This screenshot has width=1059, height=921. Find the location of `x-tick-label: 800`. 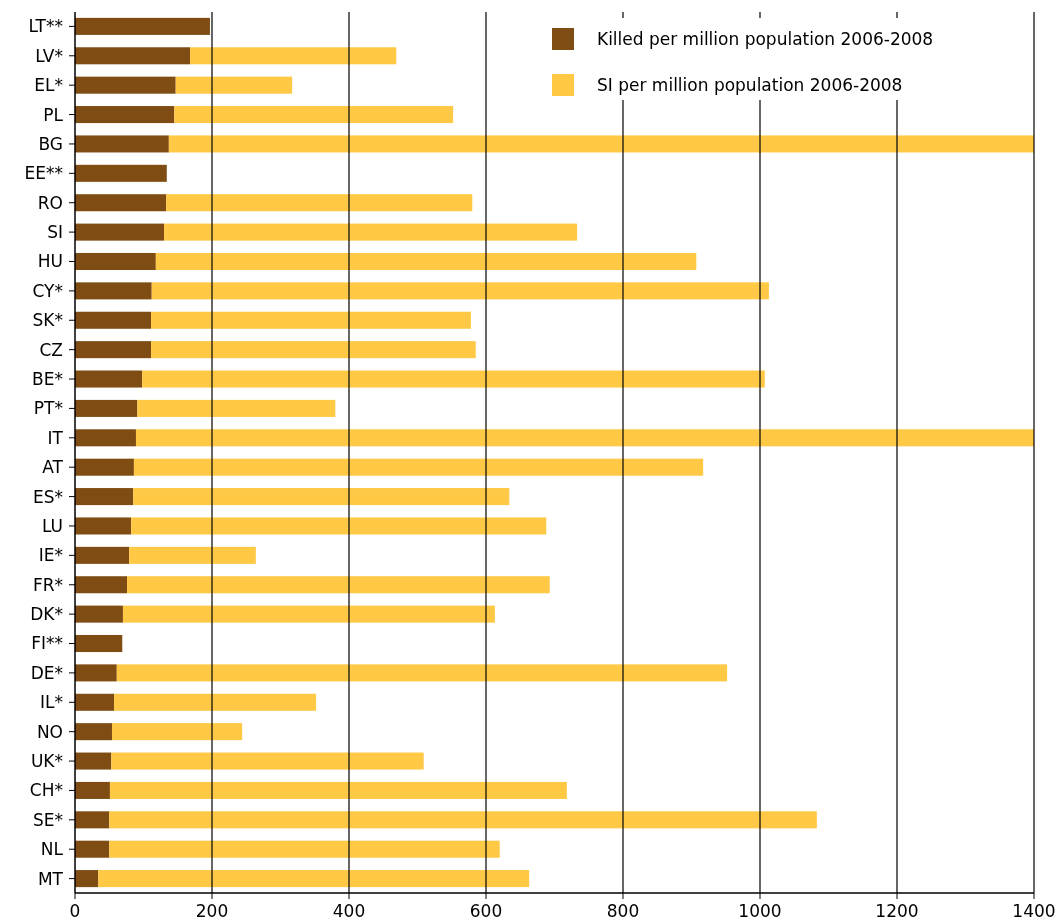

x-tick-label: 800 is located at coordinates (623, 911).